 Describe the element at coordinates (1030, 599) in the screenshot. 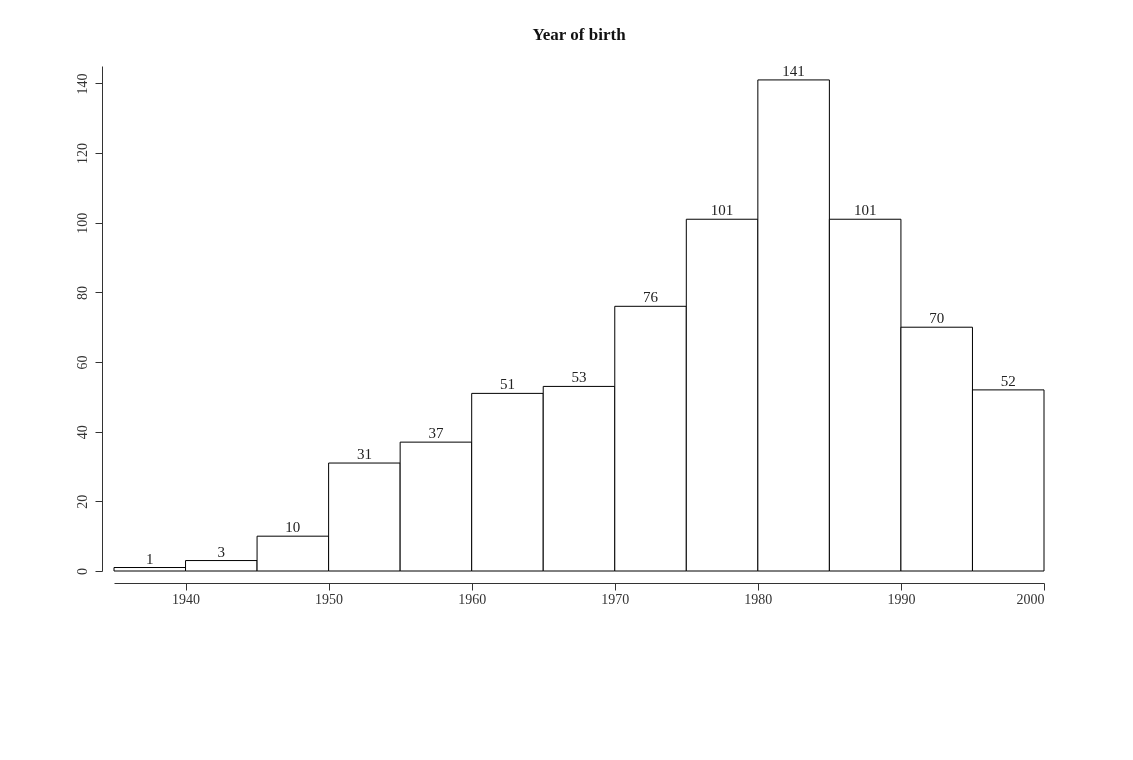

I see `x-tick-label: 2000` at that location.